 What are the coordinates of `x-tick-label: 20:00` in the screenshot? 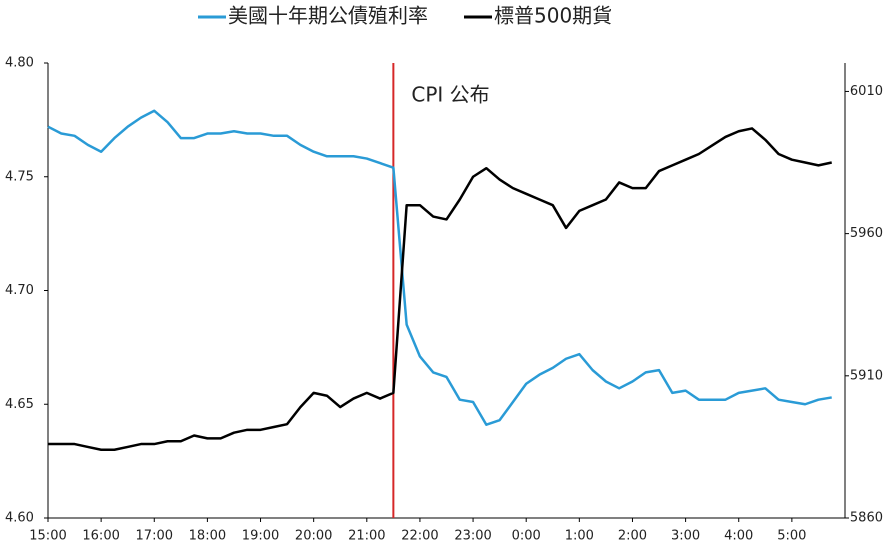 It's located at (313, 536).